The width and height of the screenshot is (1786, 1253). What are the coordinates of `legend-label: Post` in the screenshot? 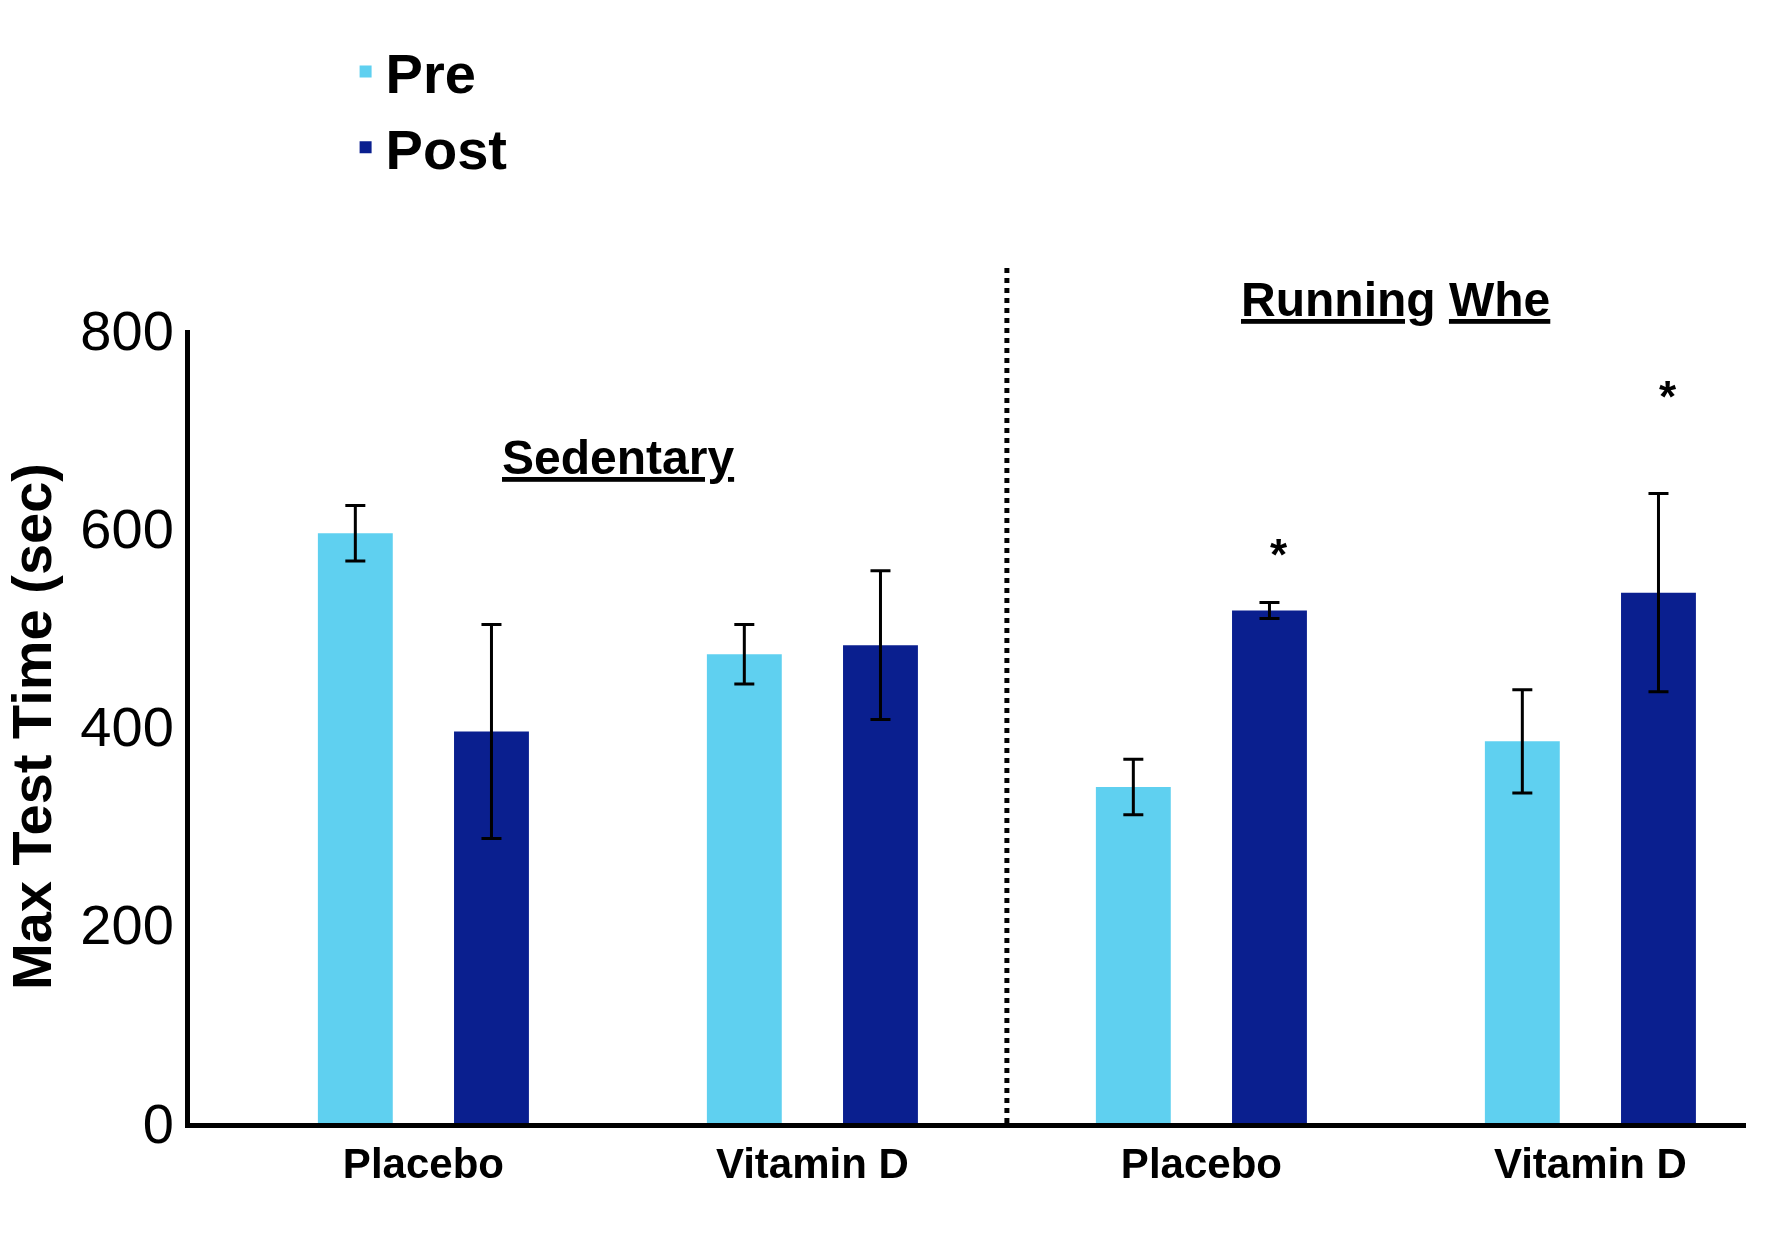 It's located at (446, 150).